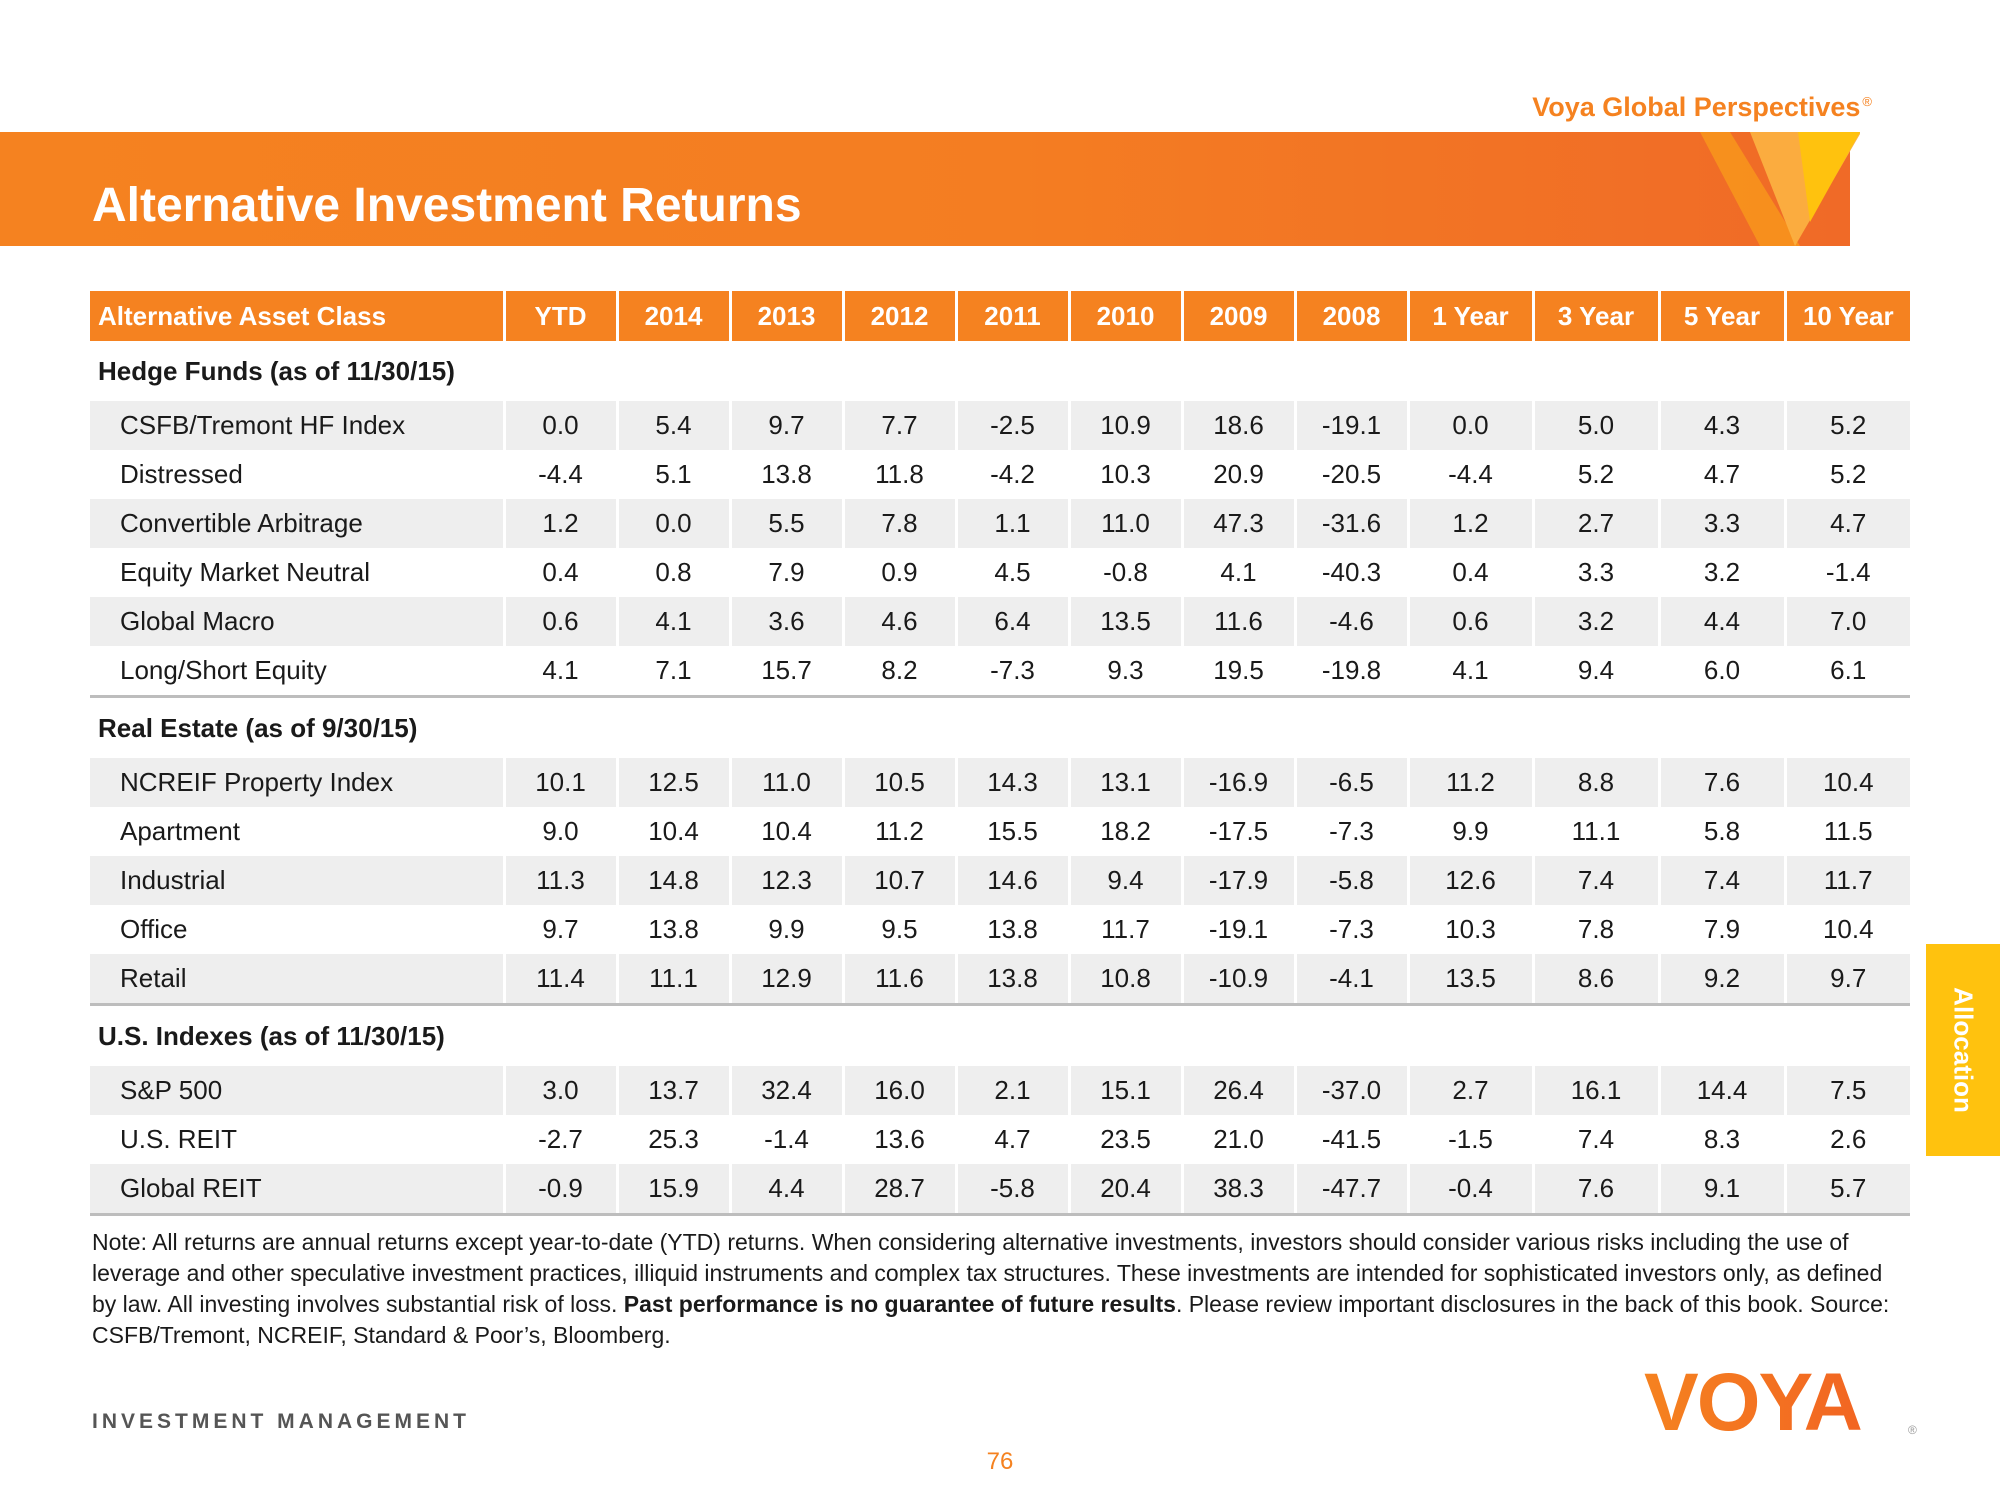 The height and width of the screenshot is (1500, 2000). I want to click on return-value-cell: 0.0, so click(672, 523).